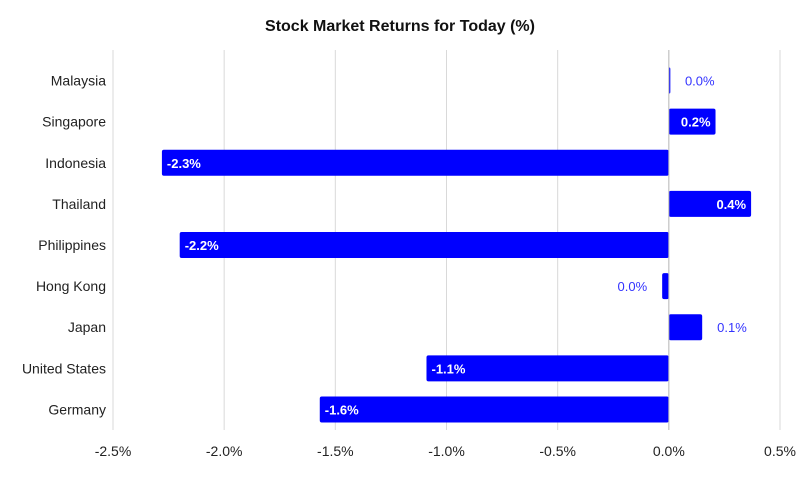 This screenshot has width=800, height=477. What do you see at coordinates (448, 368) in the screenshot?
I see `data-label: -1.1%` at bounding box center [448, 368].